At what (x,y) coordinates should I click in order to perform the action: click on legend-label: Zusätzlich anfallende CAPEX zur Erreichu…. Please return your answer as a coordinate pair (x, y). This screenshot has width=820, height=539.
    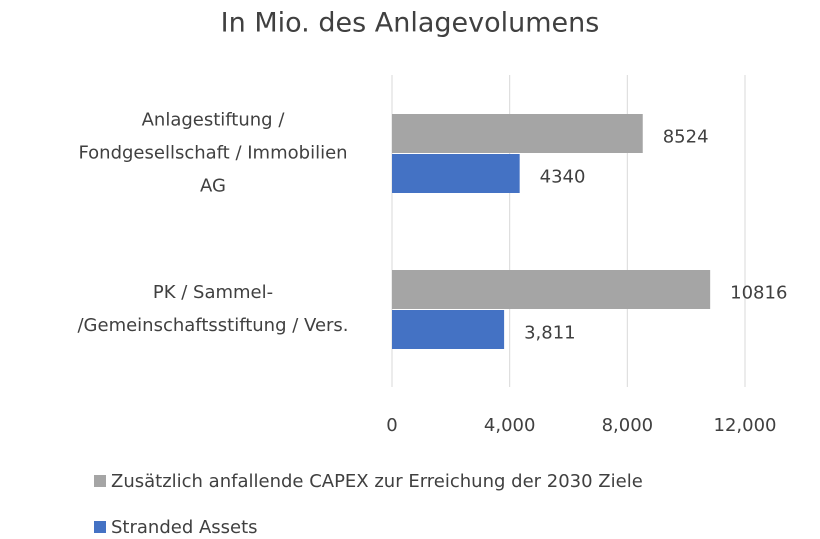
    Looking at the image, I should click on (377, 481).